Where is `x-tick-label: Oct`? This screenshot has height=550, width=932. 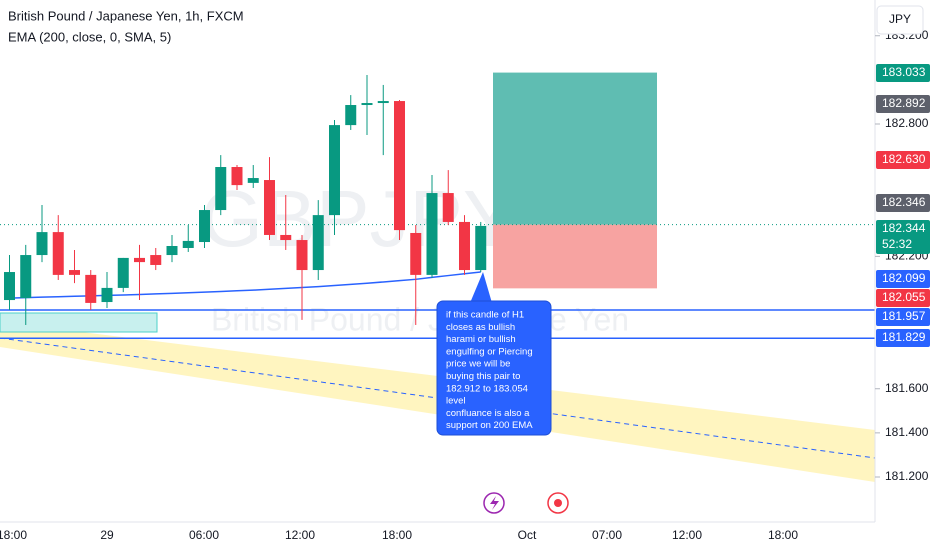 x-tick-label: Oct is located at coordinates (527, 535).